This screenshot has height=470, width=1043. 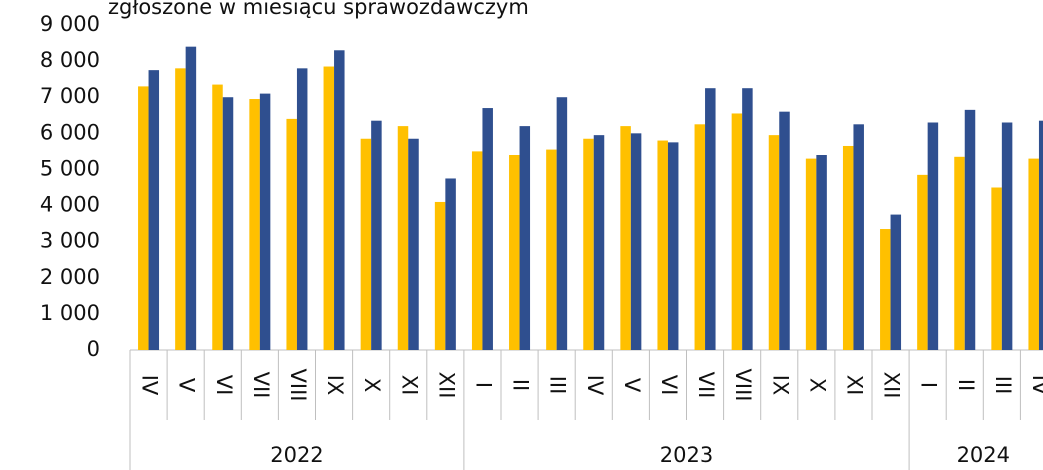 I want to click on y-tick-label: 0, so click(x=93, y=349).